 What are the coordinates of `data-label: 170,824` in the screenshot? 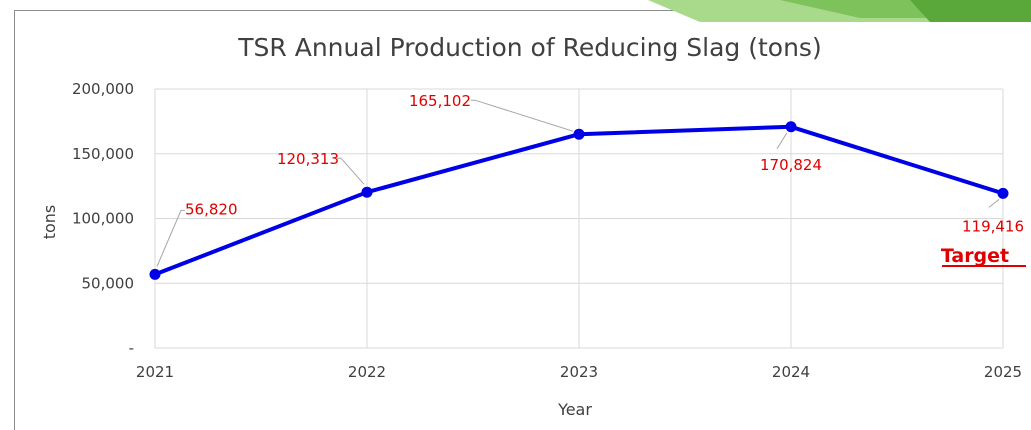 It's located at (791, 165).